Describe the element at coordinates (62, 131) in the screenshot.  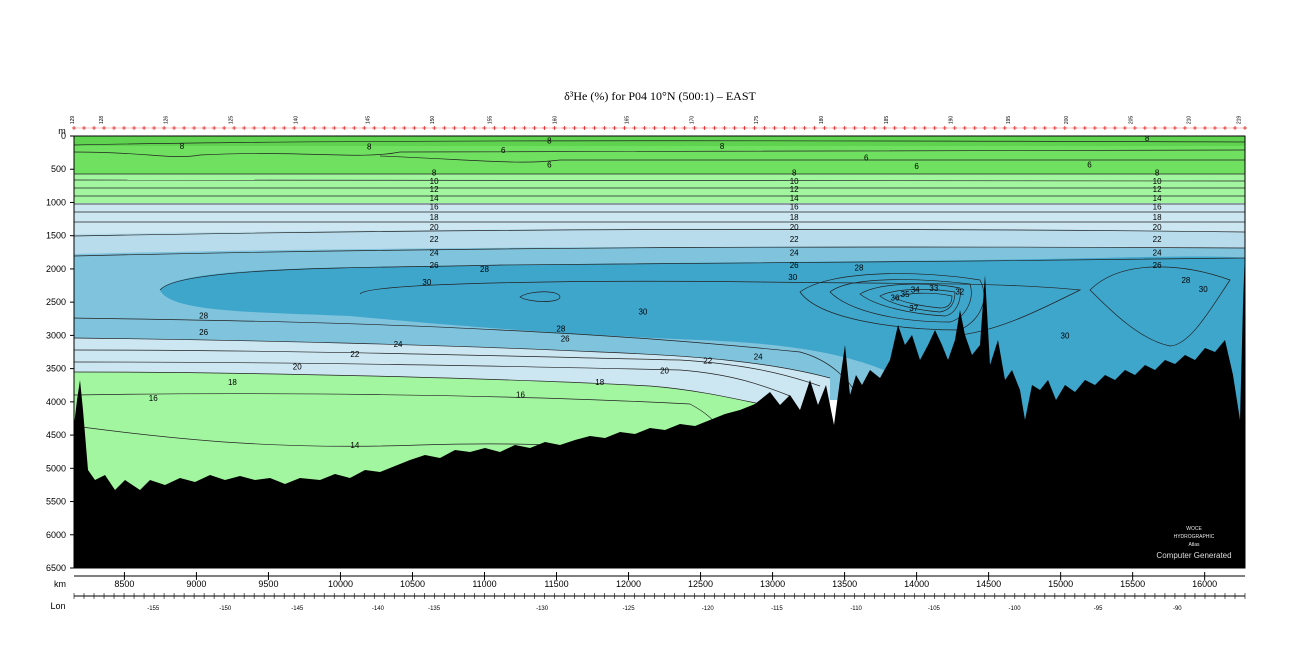
I see `y-axis-unit: m` at that location.